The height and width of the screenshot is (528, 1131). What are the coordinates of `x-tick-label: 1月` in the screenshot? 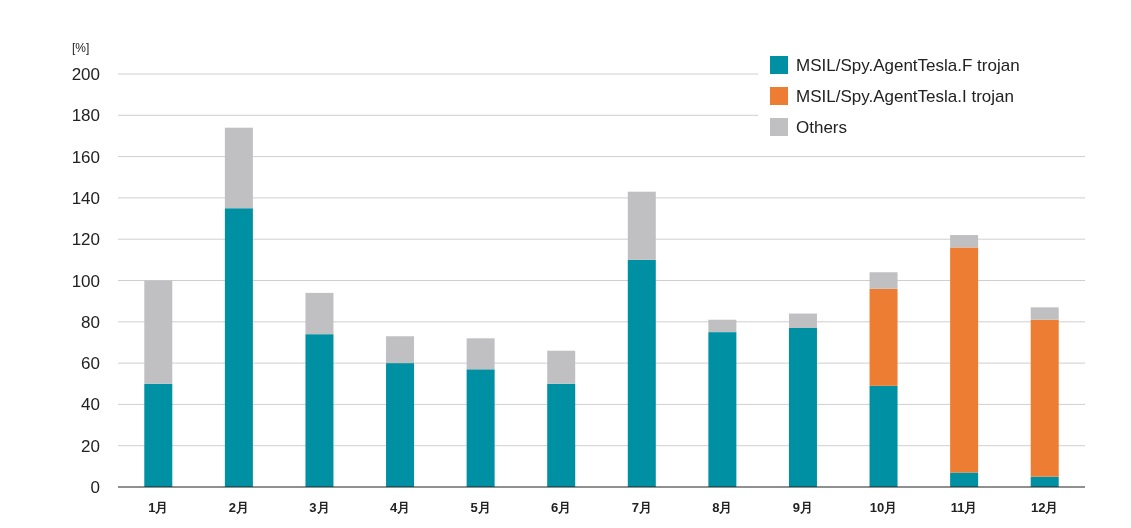 It's located at (158, 507).